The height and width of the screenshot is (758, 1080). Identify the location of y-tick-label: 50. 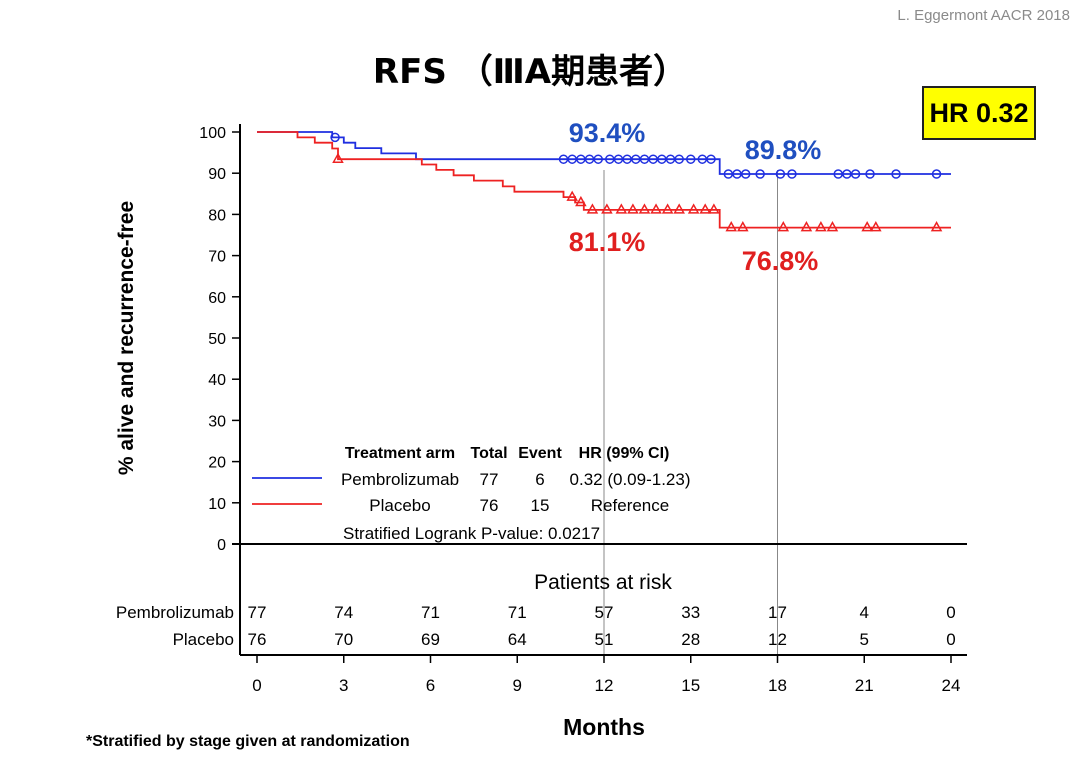
(217, 339).